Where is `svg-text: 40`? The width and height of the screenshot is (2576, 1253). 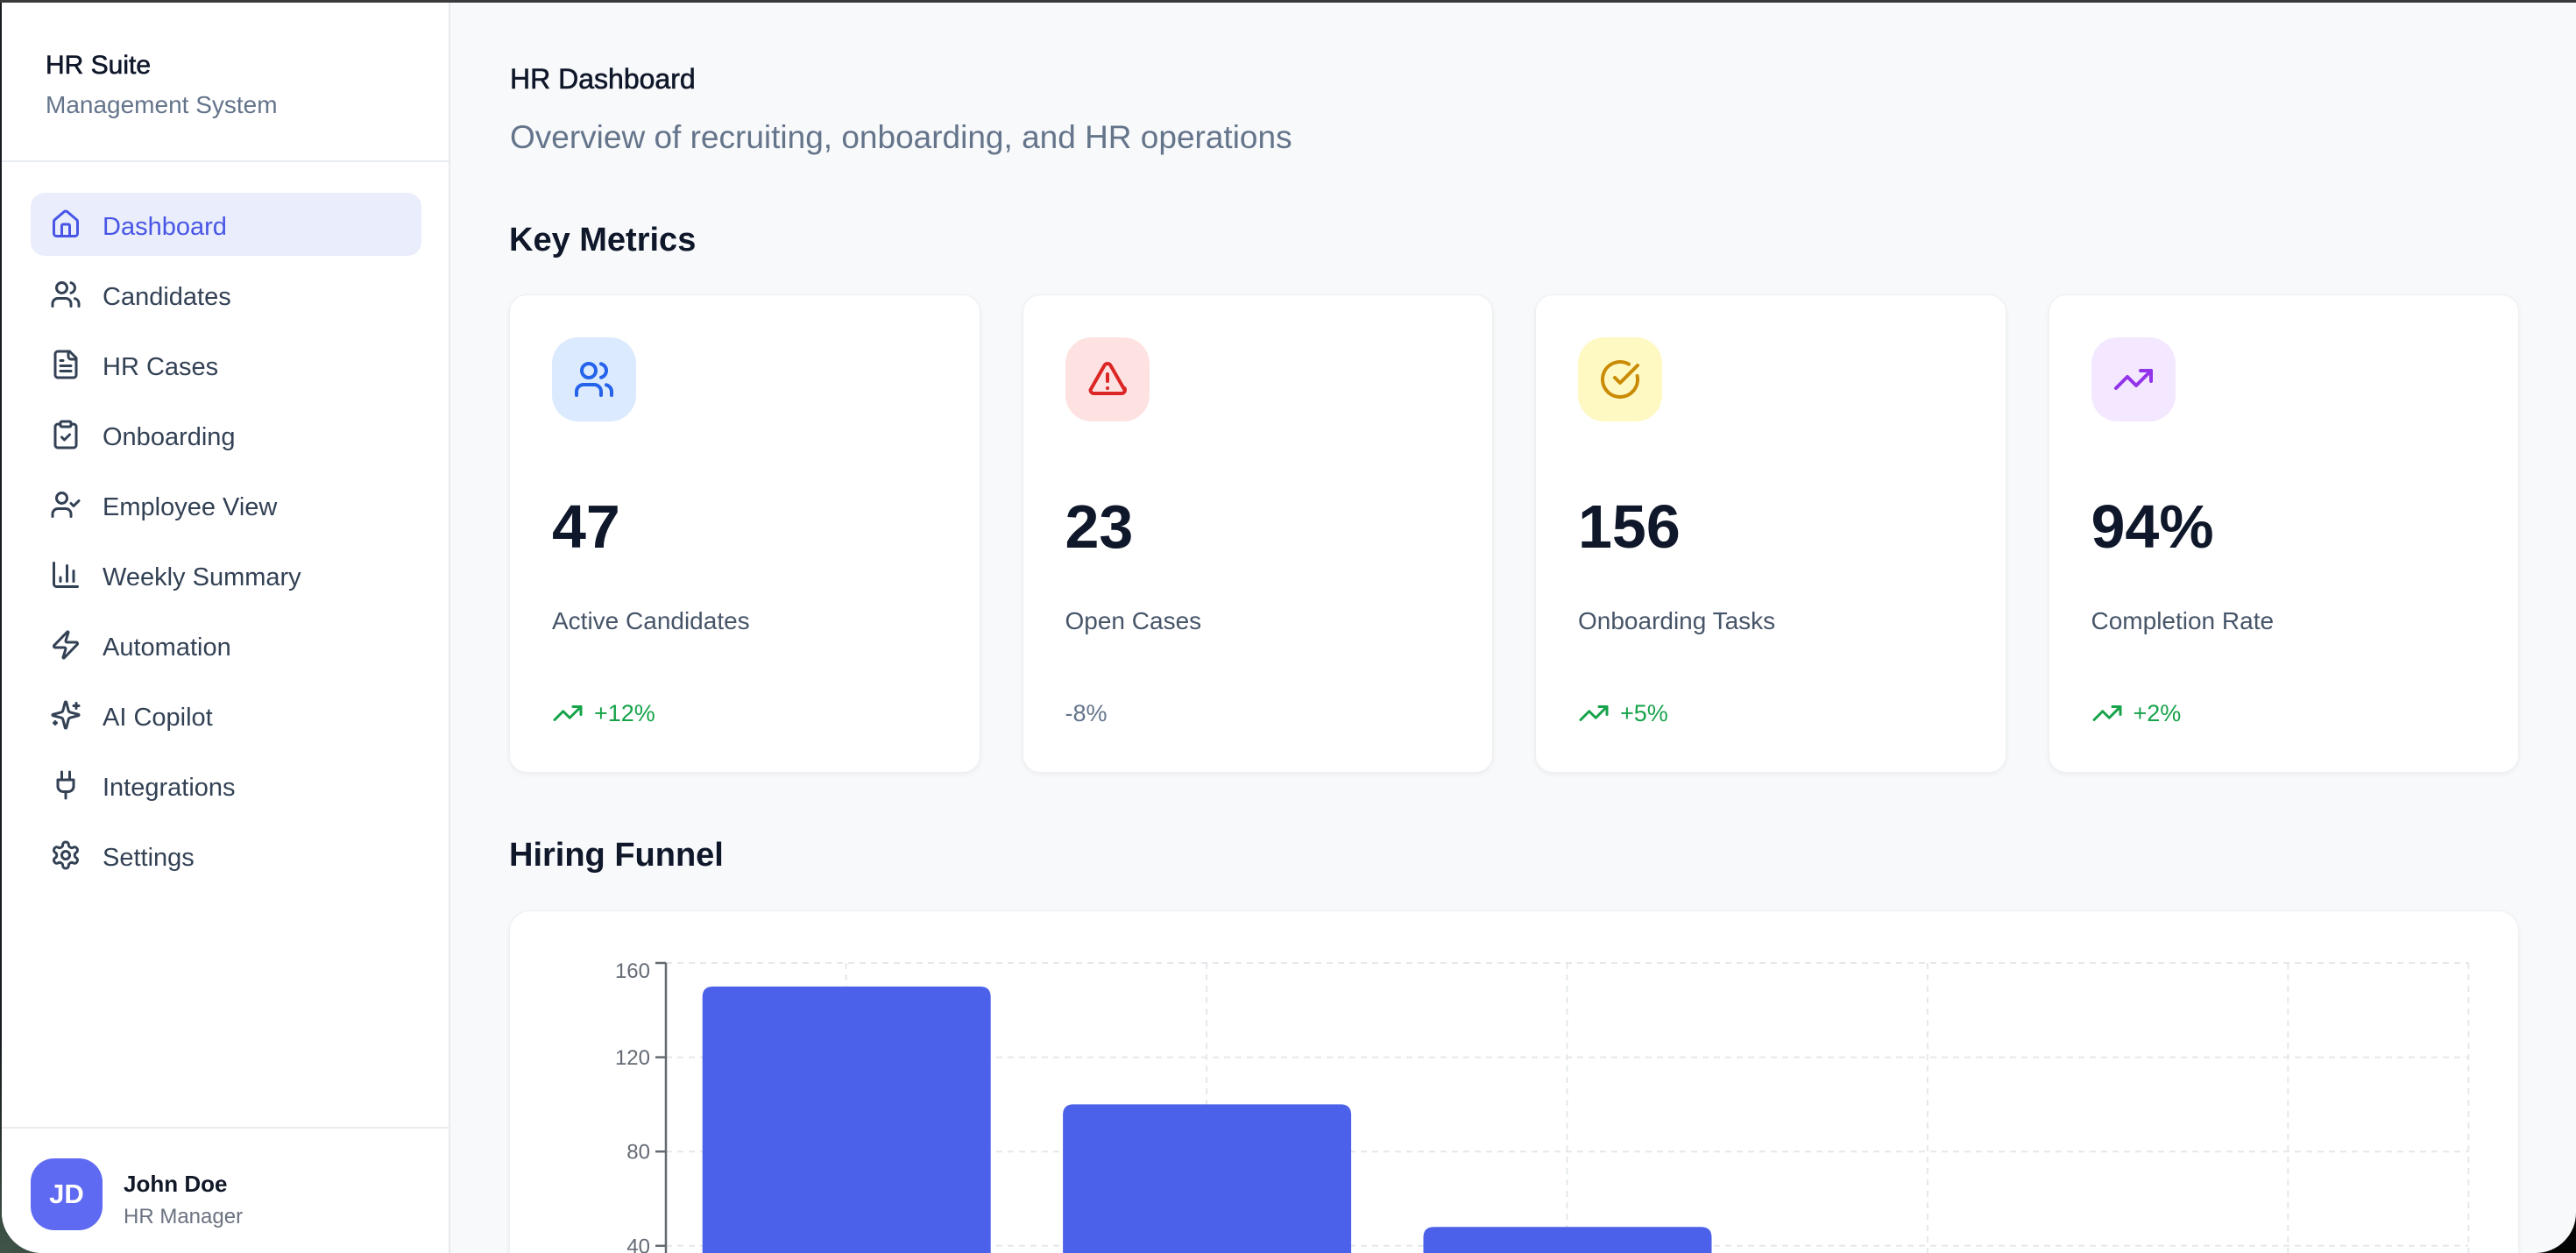
svg-text: 40 is located at coordinates (638, 1244).